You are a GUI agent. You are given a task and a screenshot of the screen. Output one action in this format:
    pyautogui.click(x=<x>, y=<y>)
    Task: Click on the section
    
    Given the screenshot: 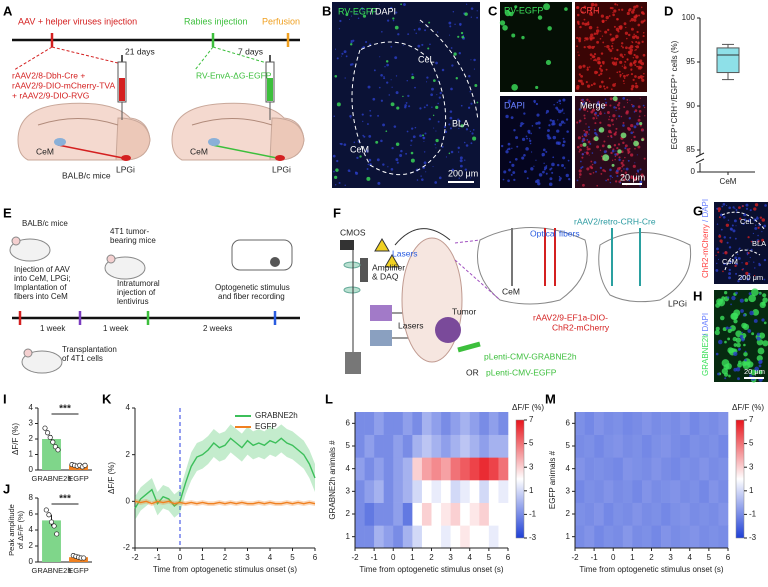 What is the action you would take?
    pyautogui.click(x=532, y=266)
    